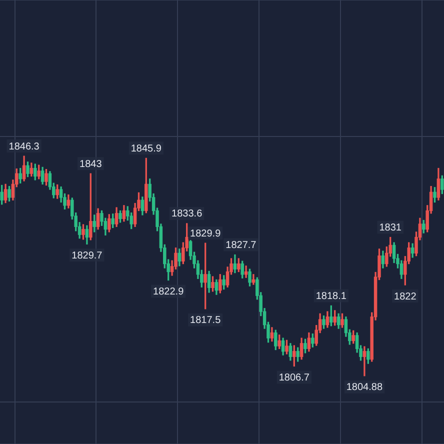 This screenshot has width=444, height=444. I want to click on annotation: 1831, so click(390, 228).